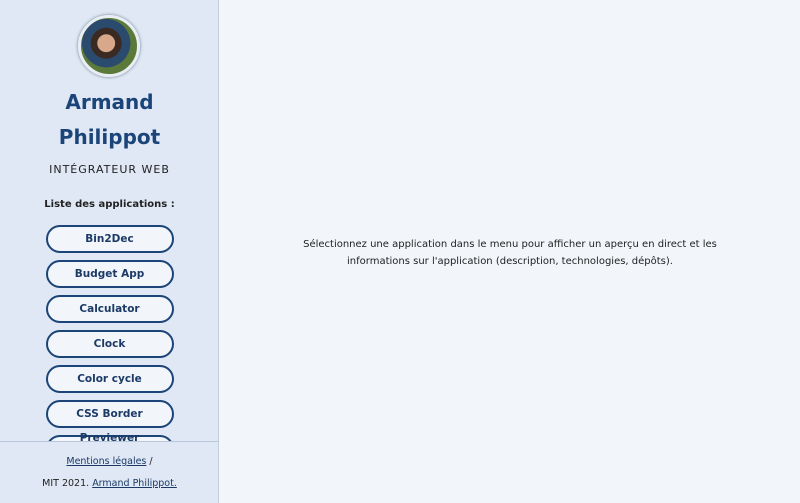 Image resolution: width=800 pixels, height=503 pixels. What do you see at coordinates (109, 344) in the screenshot?
I see `app-button-clock: Clock` at bounding box center [109, 344].